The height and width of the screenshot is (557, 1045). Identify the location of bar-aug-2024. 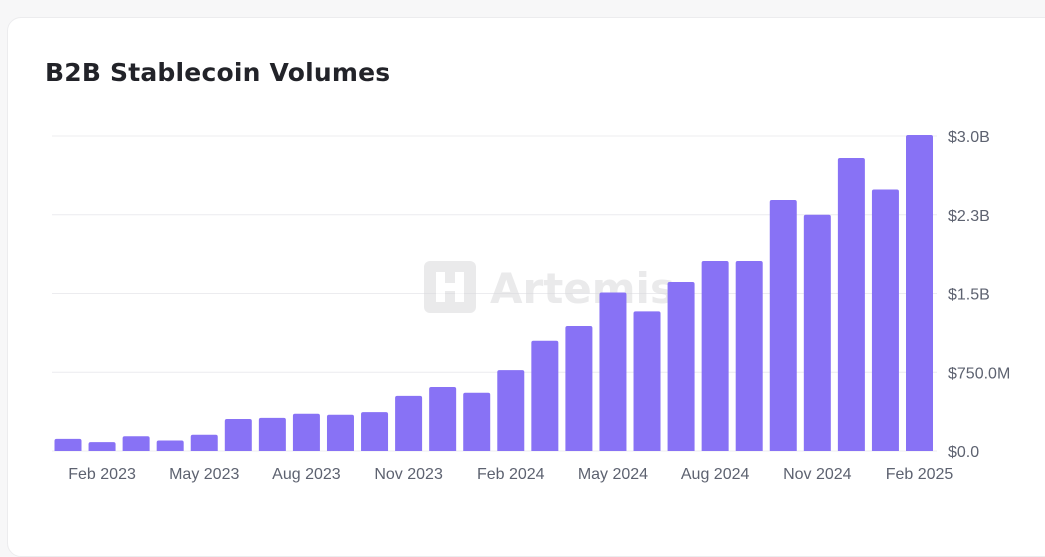
(715, 355).